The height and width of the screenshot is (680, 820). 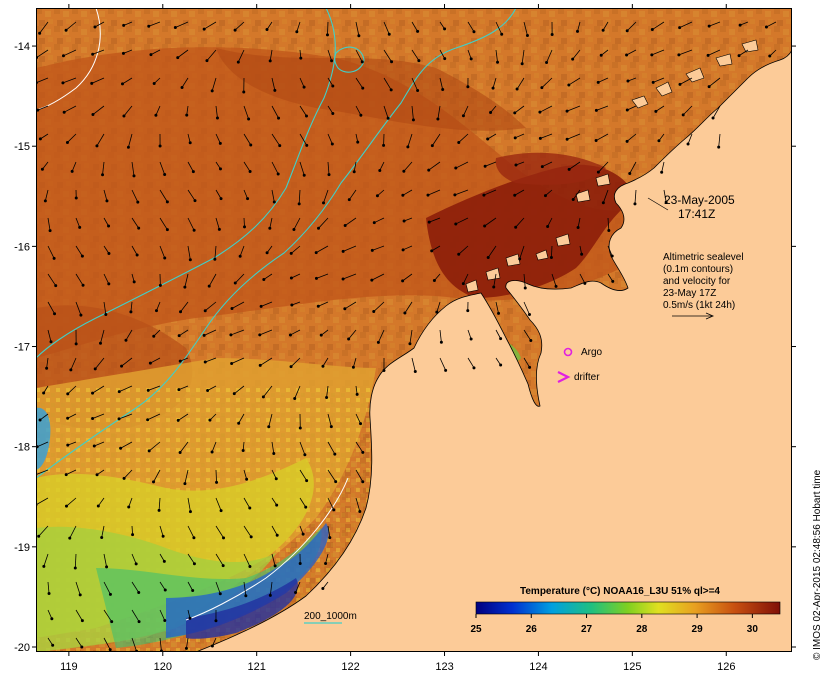 I want to click on lon-tick-label: 126, so click(x=726, y=667).